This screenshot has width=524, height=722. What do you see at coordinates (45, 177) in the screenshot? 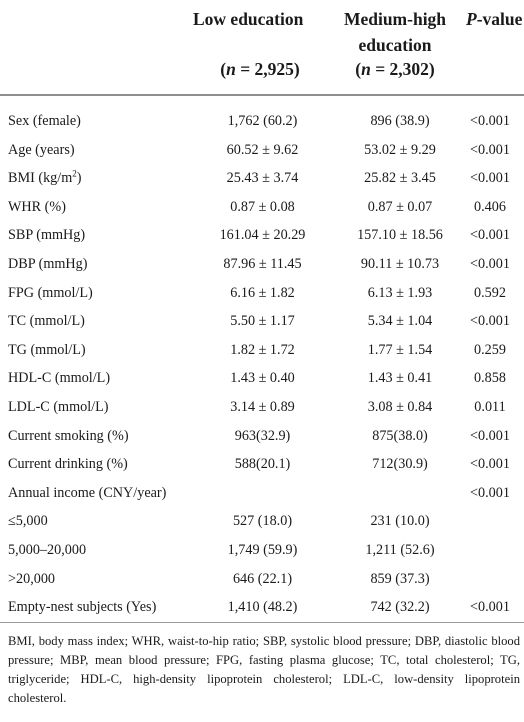
I see `row-label: BMI (kg/m2)` at bounding box center [45, 177].